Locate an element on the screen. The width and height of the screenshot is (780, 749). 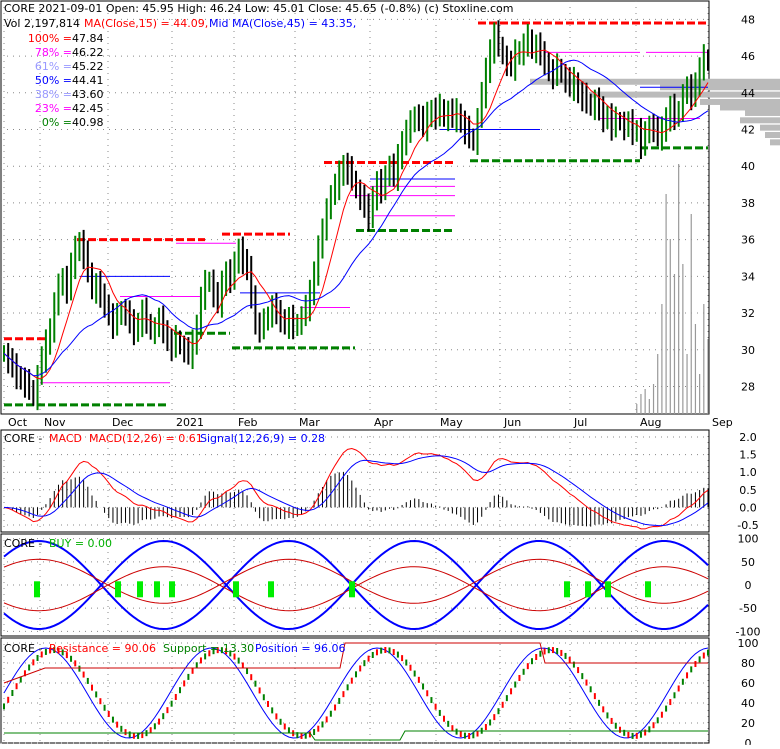
x-tick-label: Nov is located at coordinates (55, 422).